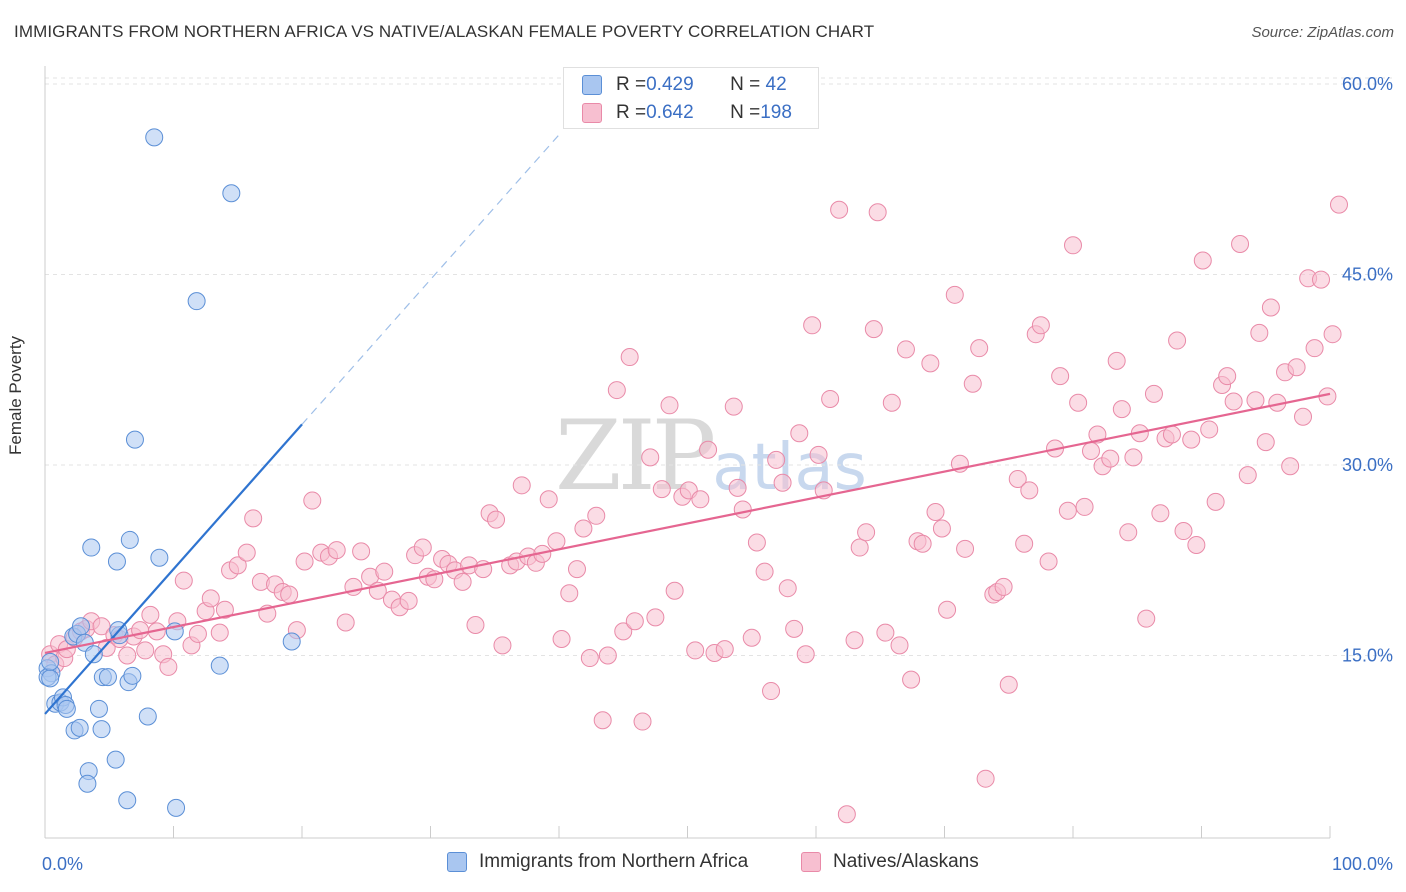 The width and height of the screenshot is (1406, 892). I want to click on legend-swatch-blue, so click(457, 862).